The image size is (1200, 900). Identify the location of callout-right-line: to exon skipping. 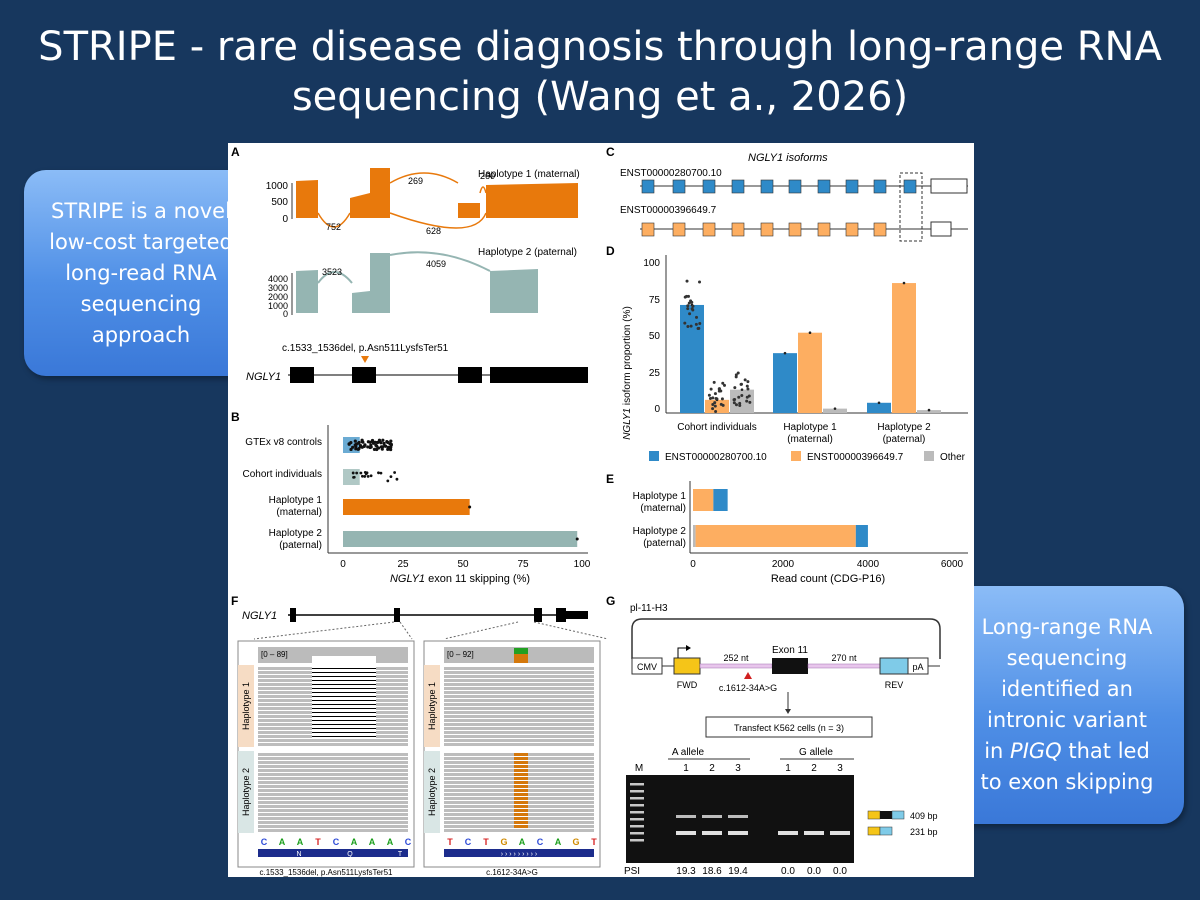
(1067, 782).